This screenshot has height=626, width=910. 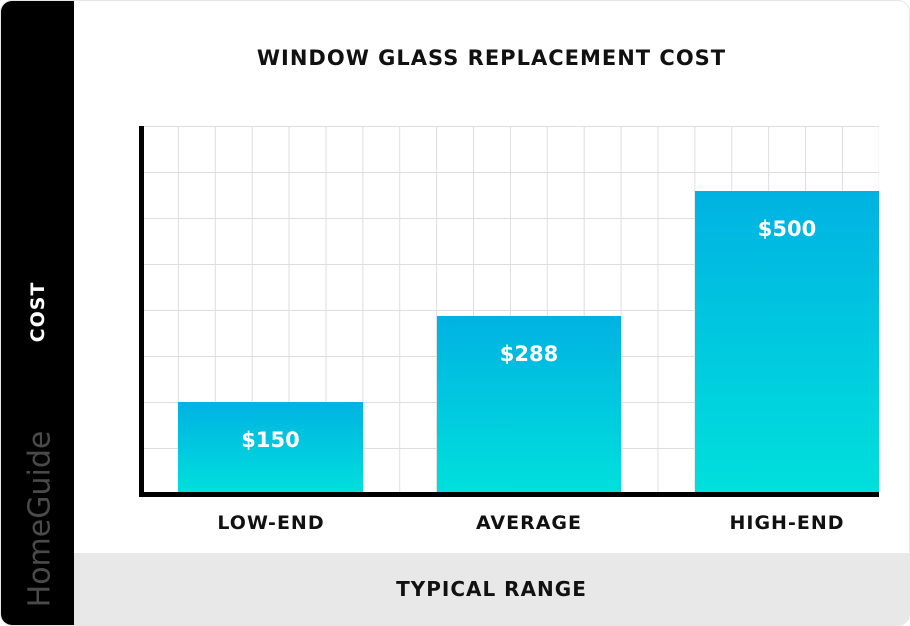 What do you see at coordinates (141, 311) in the screenshot?
I see `y-axis-line` at bounding box center [141, 311].